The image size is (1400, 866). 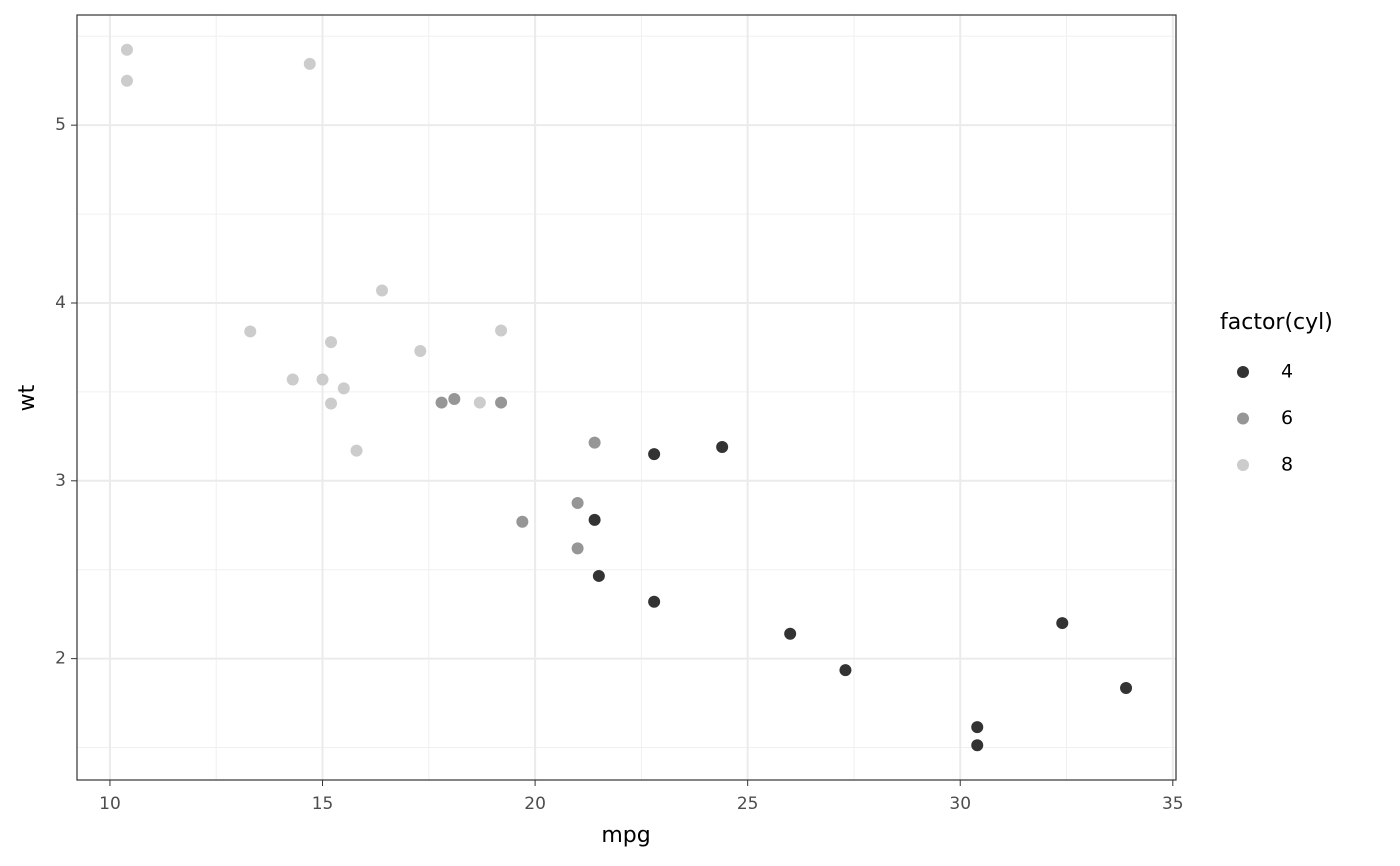 What do you see at coordinates (60, 481) in the screenshot?
I see `y-tick-label: 3` at bounding box center [60, 481].